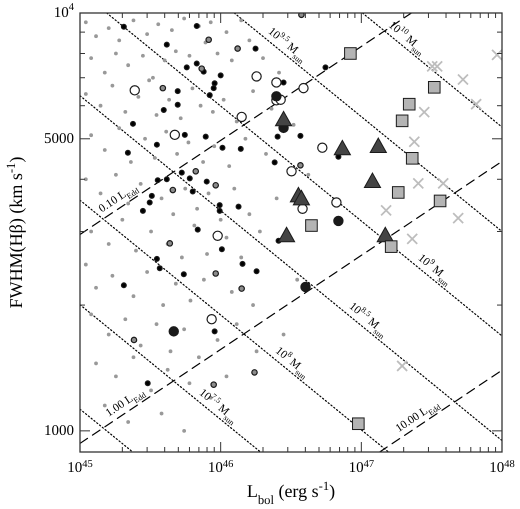 This screenshot has width=520, height=509. Describe the element at coordinates (361, 467) in the screenshot. I see `x-tick-label: 10$^{47}$` at that location.